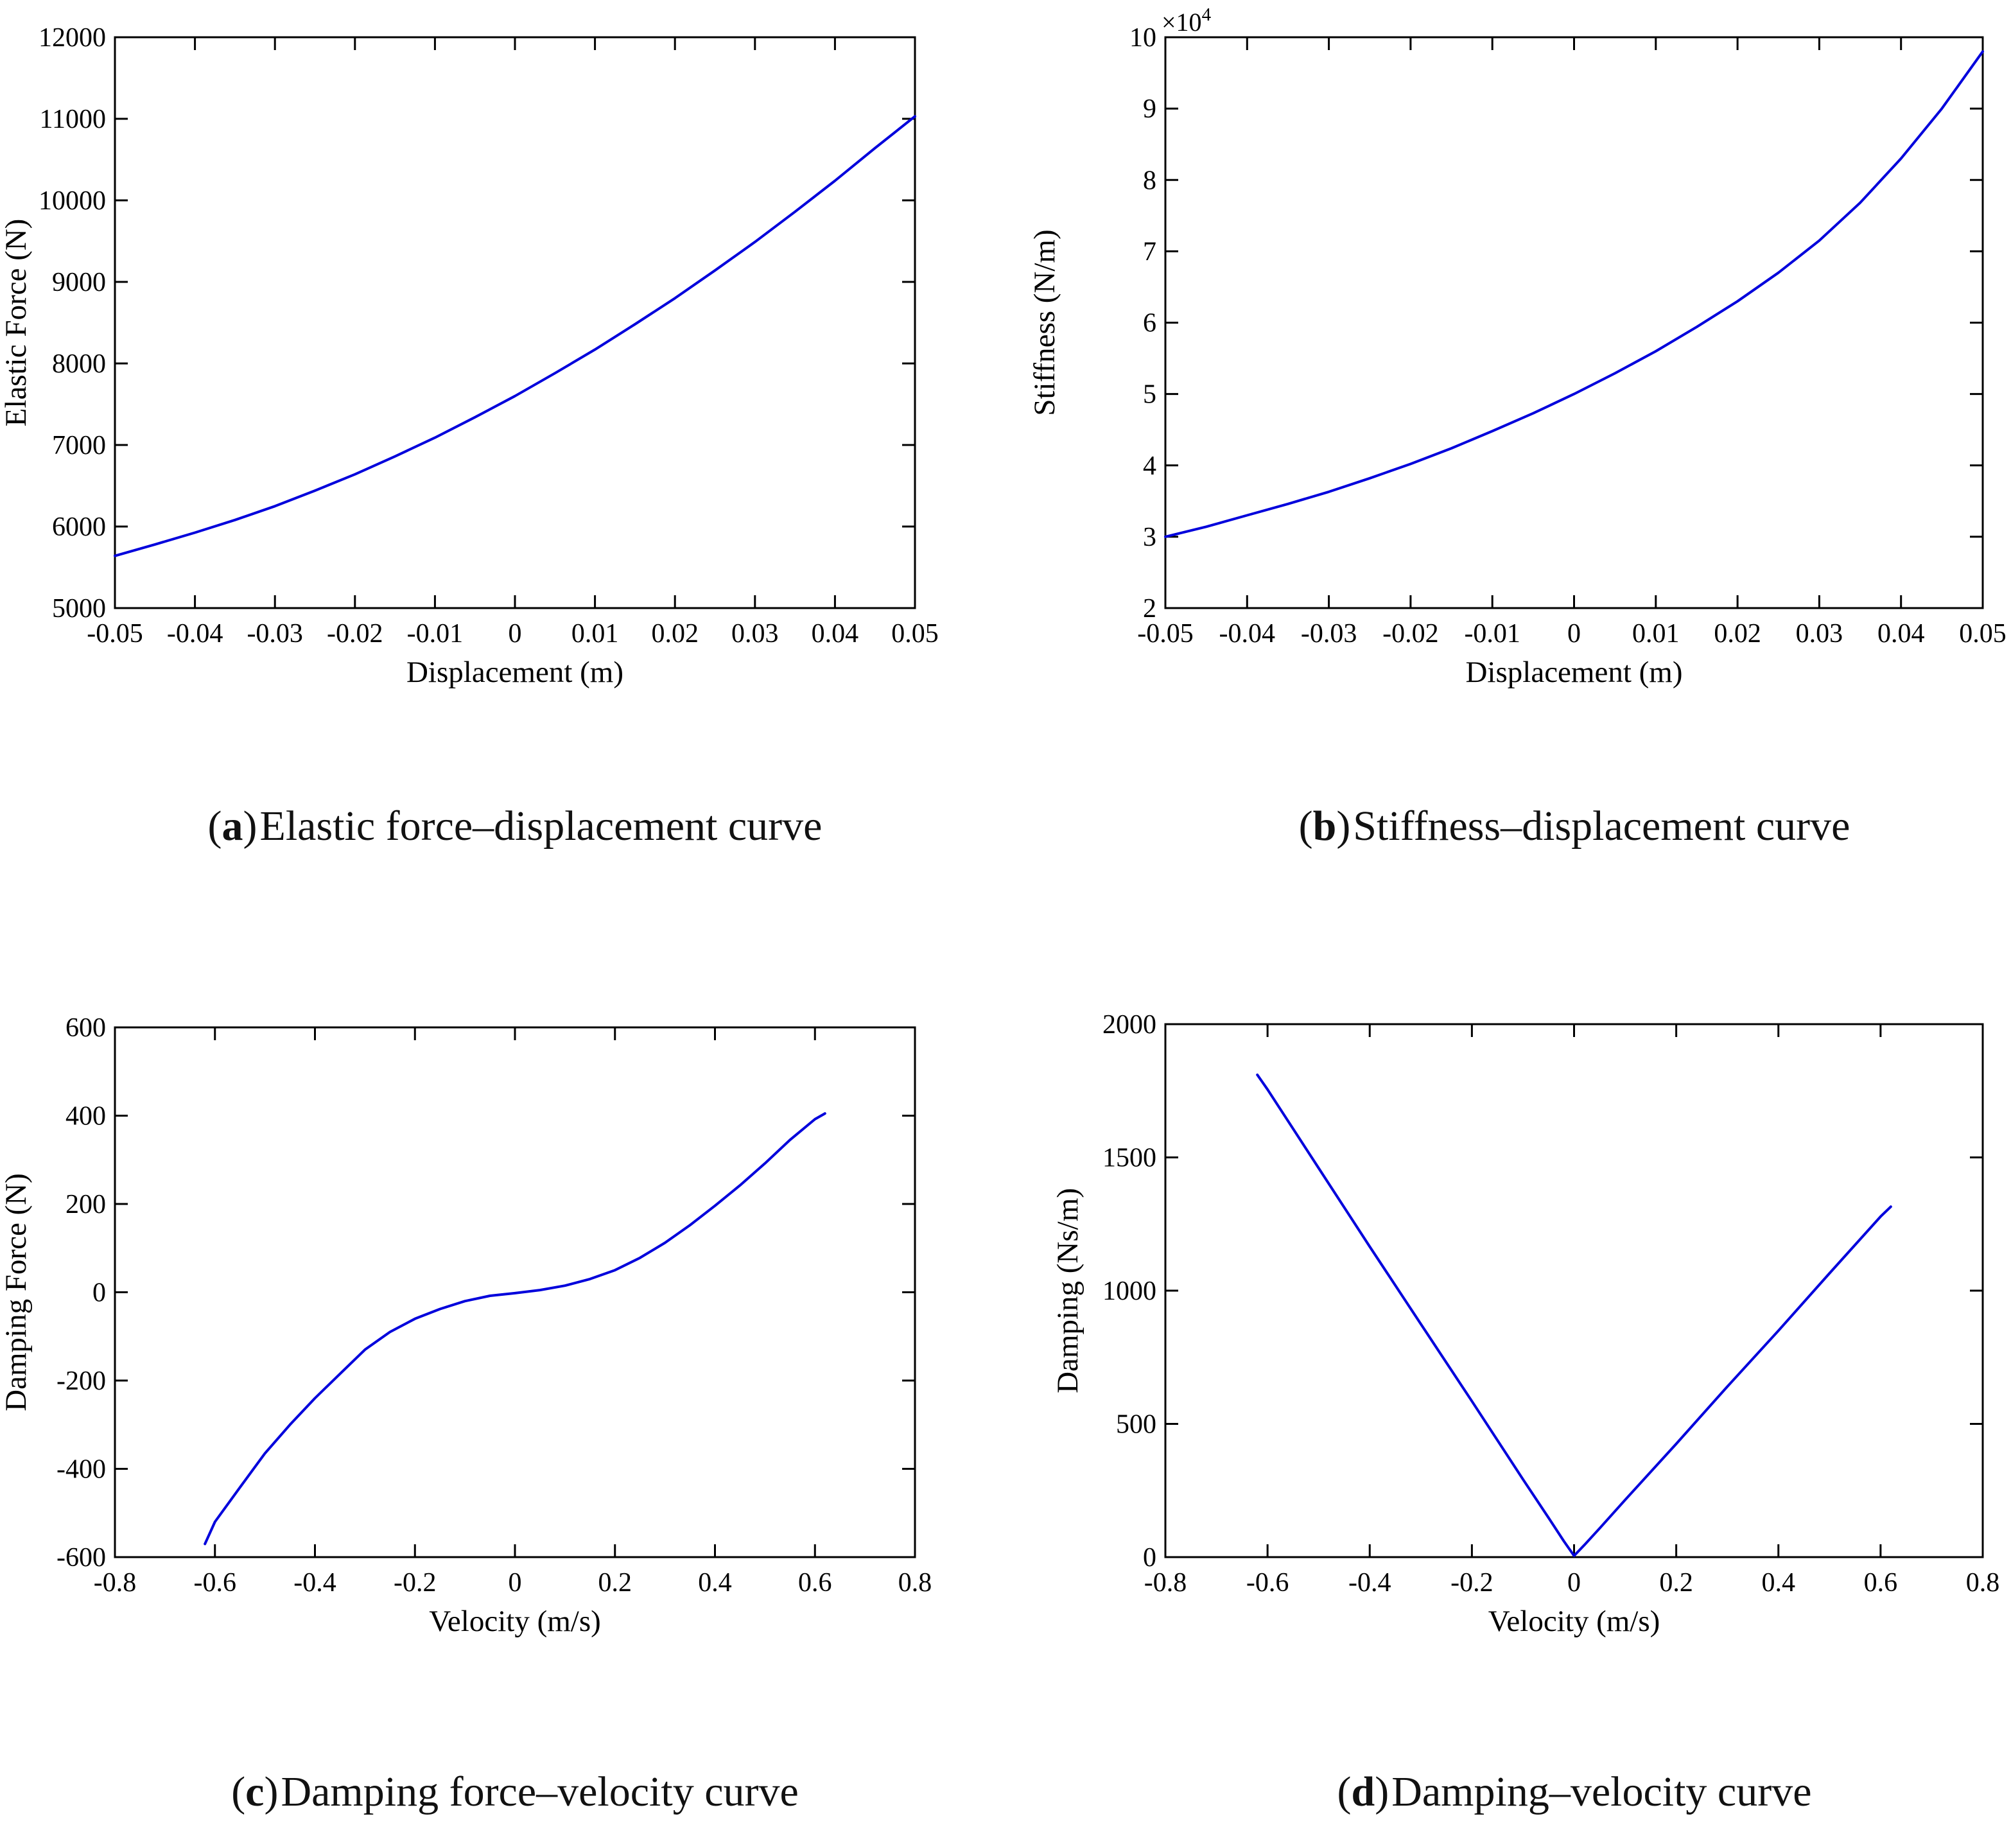 The height and width of the screenshot is (1848, 2011). Describe the element at coordinates (1149, 109) in the screenshot. I see `y-tick-label: 9` at that location.